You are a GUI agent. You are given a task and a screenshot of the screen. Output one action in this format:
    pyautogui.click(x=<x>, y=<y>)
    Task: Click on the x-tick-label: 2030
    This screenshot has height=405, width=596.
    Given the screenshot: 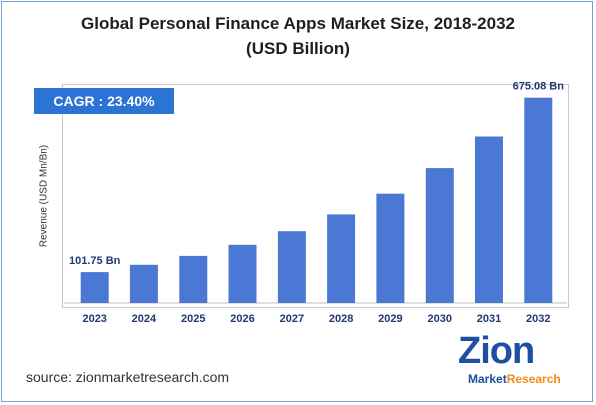 What is the action you would take?
    pyautogui.click(x=440, y=319)
    